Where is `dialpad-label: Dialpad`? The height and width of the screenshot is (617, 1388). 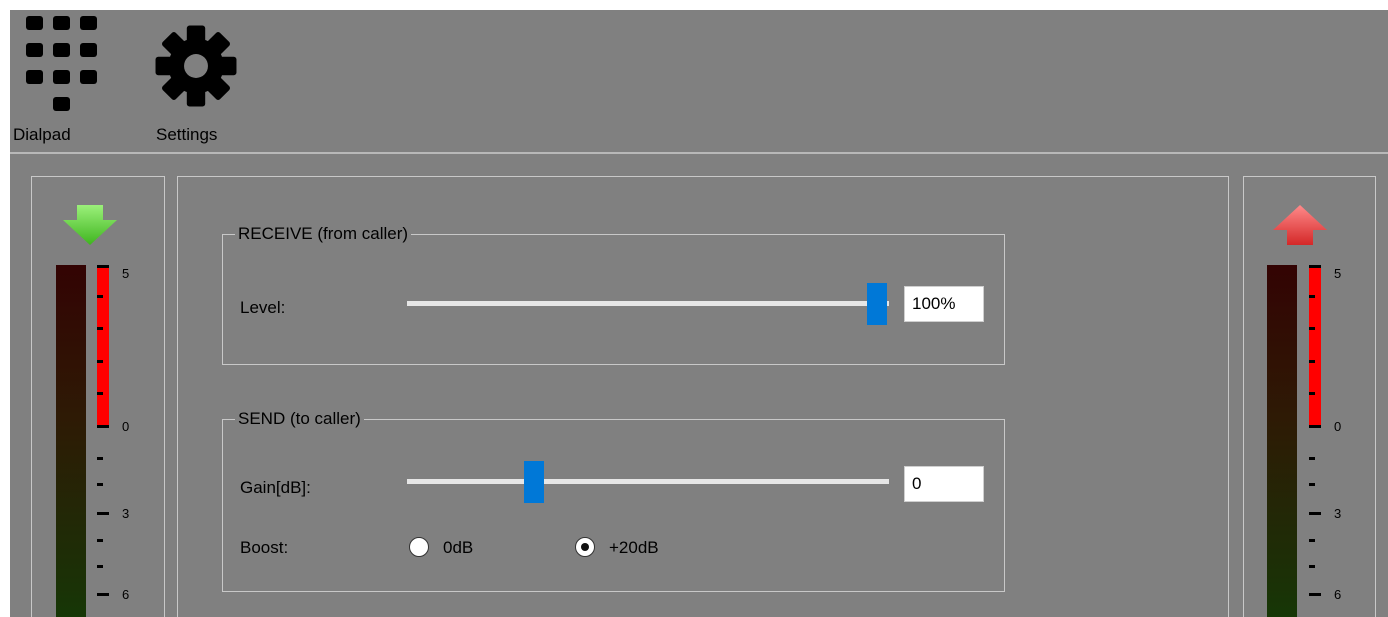
dialpad-label: Dialpad is located at coordinates (42, 134).